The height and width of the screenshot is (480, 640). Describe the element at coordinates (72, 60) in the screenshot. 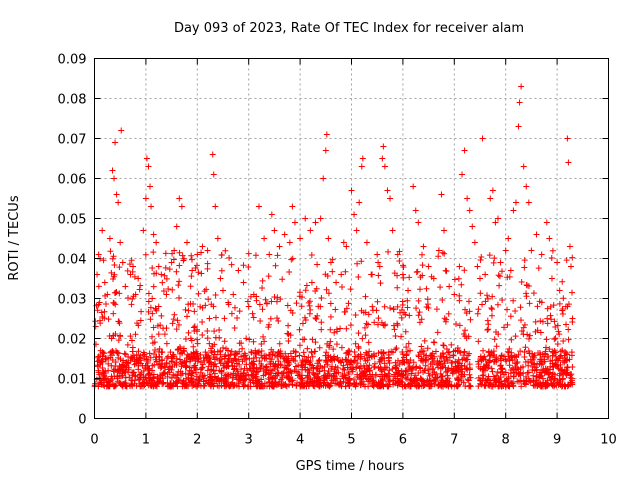

I see `y-tick-label: 0.09` at that location.